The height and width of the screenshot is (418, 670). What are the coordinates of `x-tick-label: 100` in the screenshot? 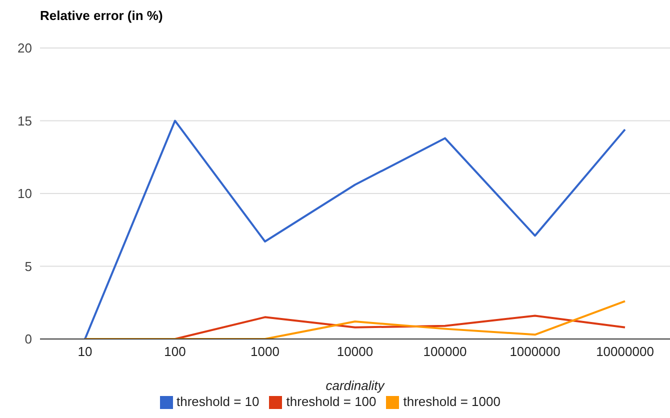 It's located at (175, 352).